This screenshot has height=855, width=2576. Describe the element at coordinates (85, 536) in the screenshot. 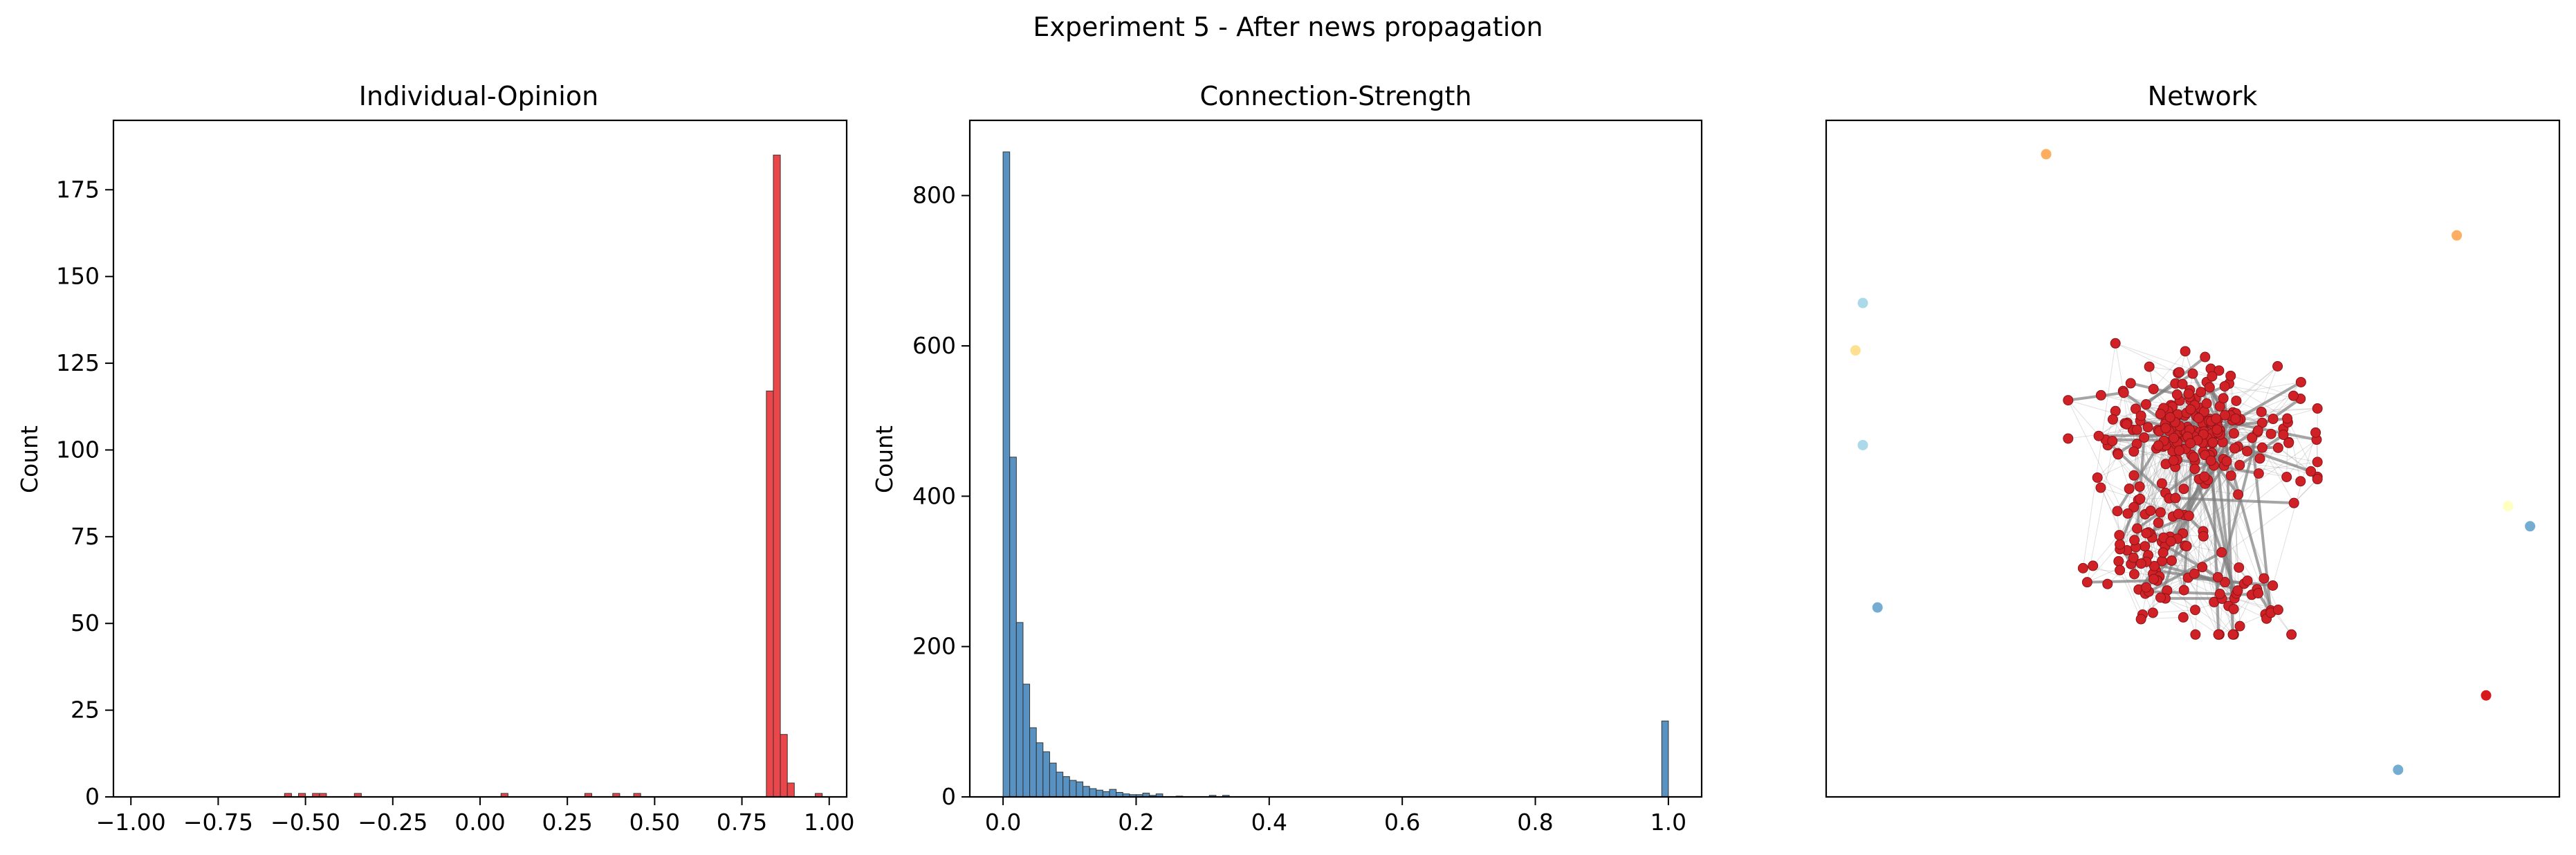

I see `opinion-ytick-label: 75` at that location.